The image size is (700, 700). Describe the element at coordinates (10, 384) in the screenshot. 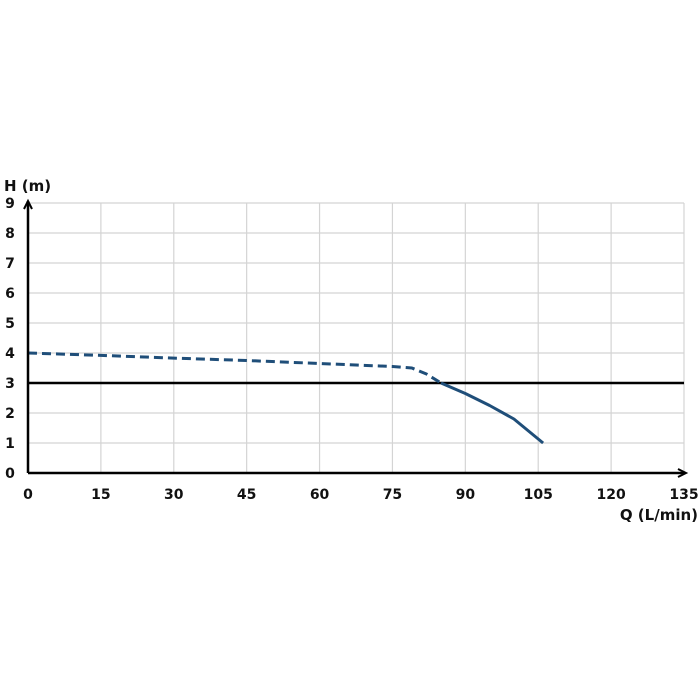

I see `y-tick-label: 3` at that location.